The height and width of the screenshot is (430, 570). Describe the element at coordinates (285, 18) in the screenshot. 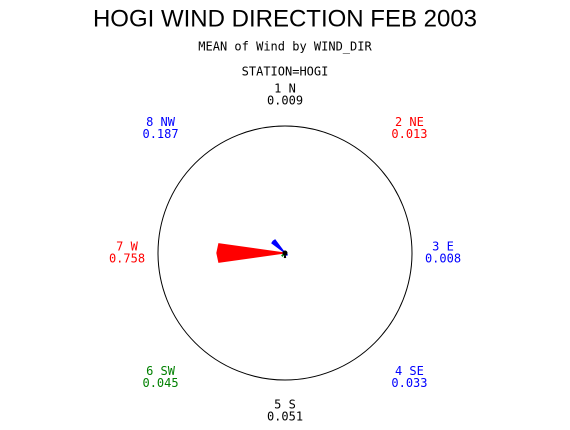

I see `chart-title: HOGI WIND DIRECTION FEB 2003` at that location.